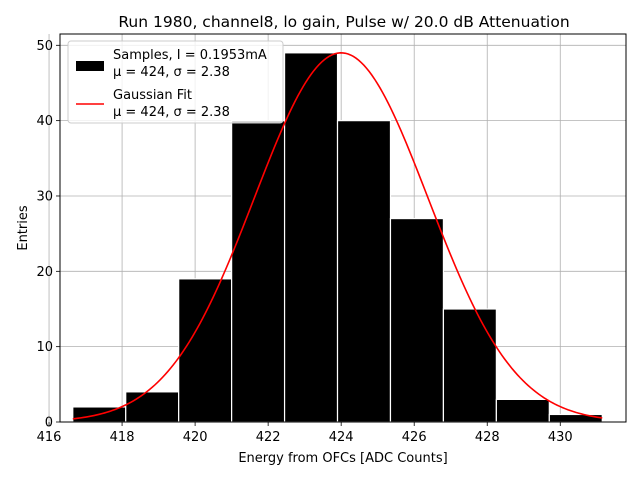  I want to click on legend-fit-stats: μ = 424, σ = 2.38, so click(171, 112).